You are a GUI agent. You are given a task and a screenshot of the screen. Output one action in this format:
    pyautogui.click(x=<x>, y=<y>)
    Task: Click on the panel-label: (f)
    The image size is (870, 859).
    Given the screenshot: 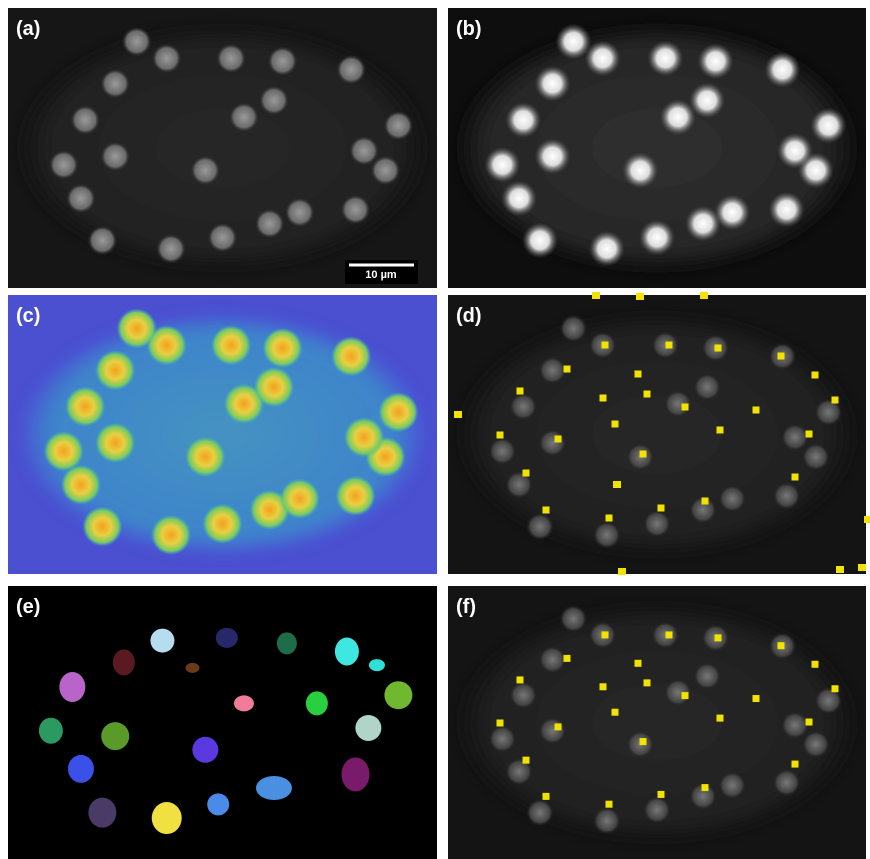 What is the action you would take?
    pyautogui.click(x=466, y=607)
    